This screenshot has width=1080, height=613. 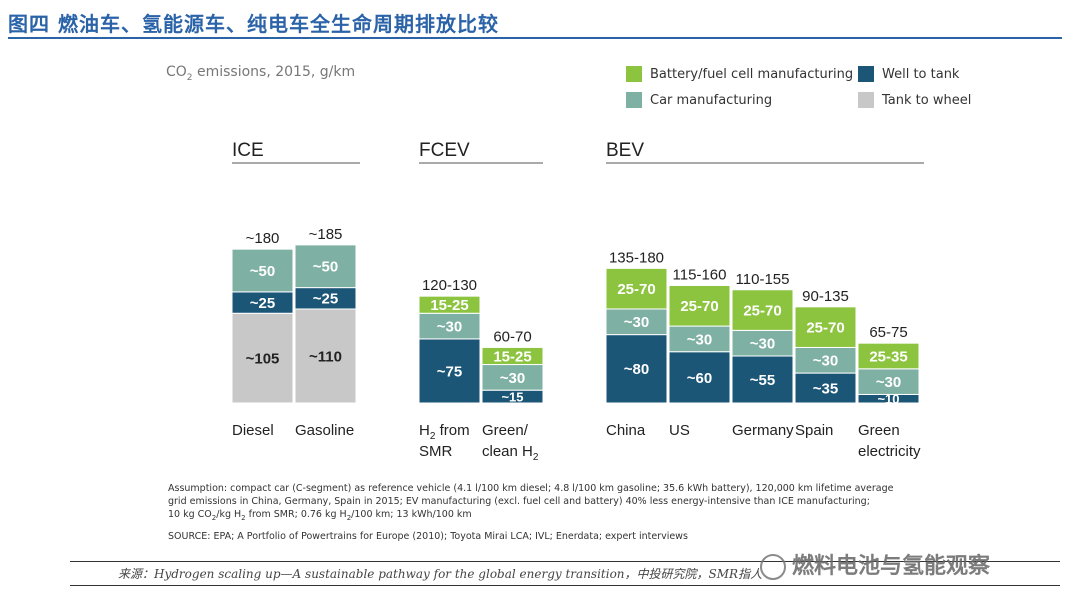 I want to click on category-label: Gasoline, so click(x=324, y=430).